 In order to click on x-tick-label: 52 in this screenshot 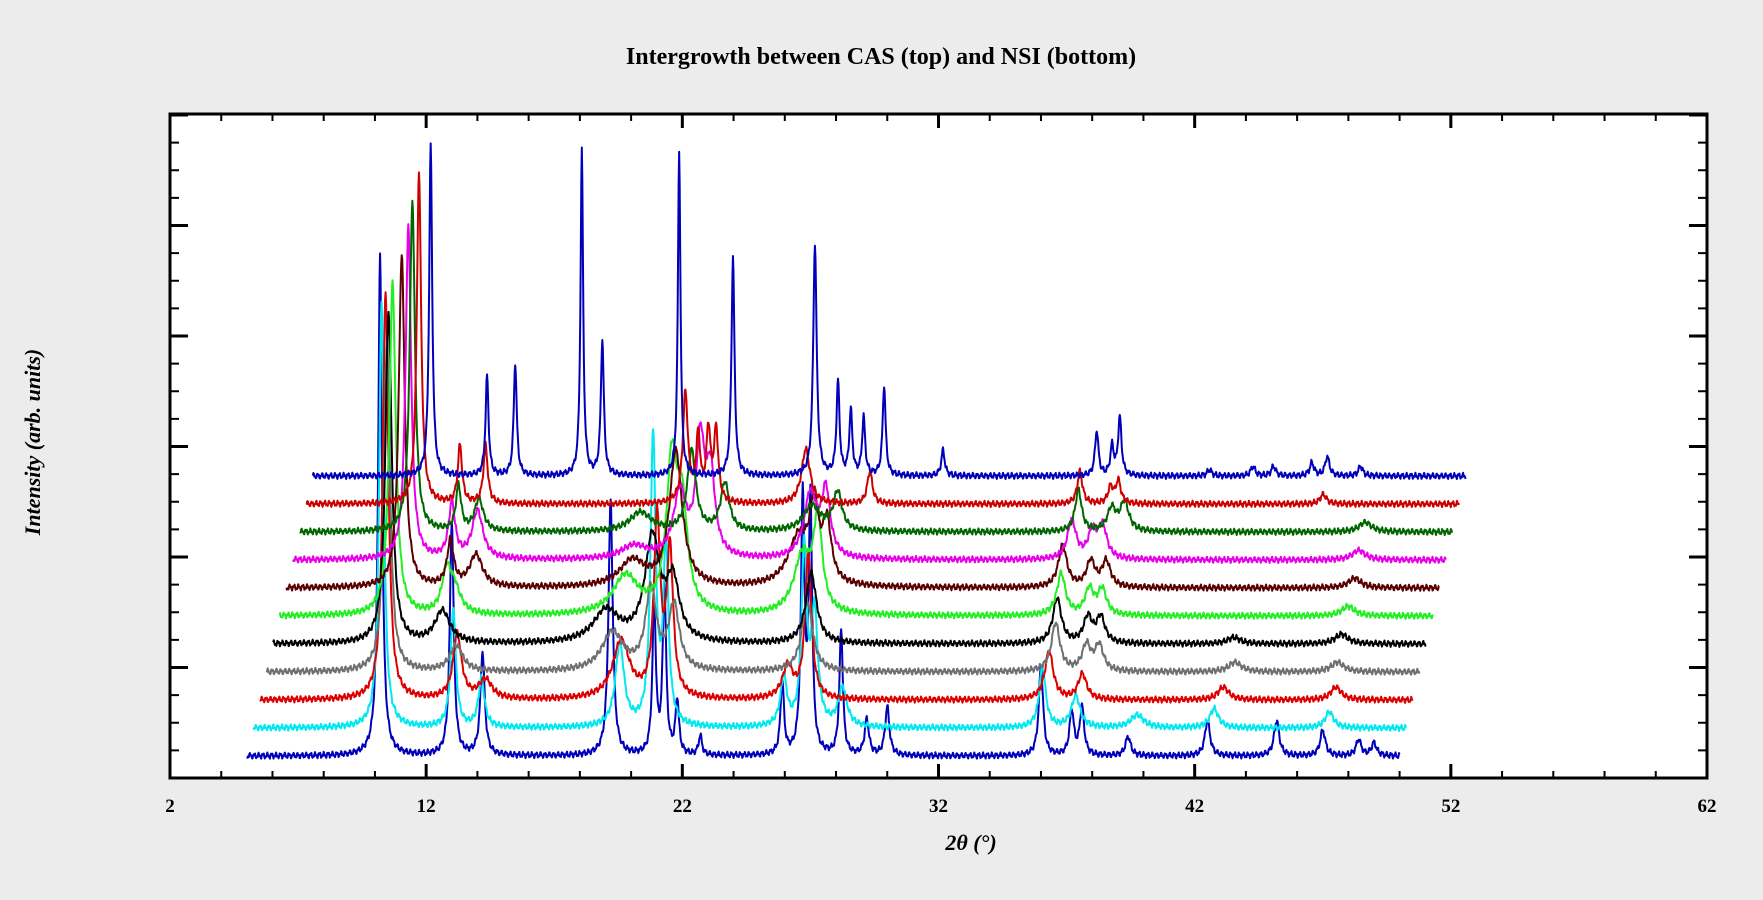, I will do `click(1450, 806)`.